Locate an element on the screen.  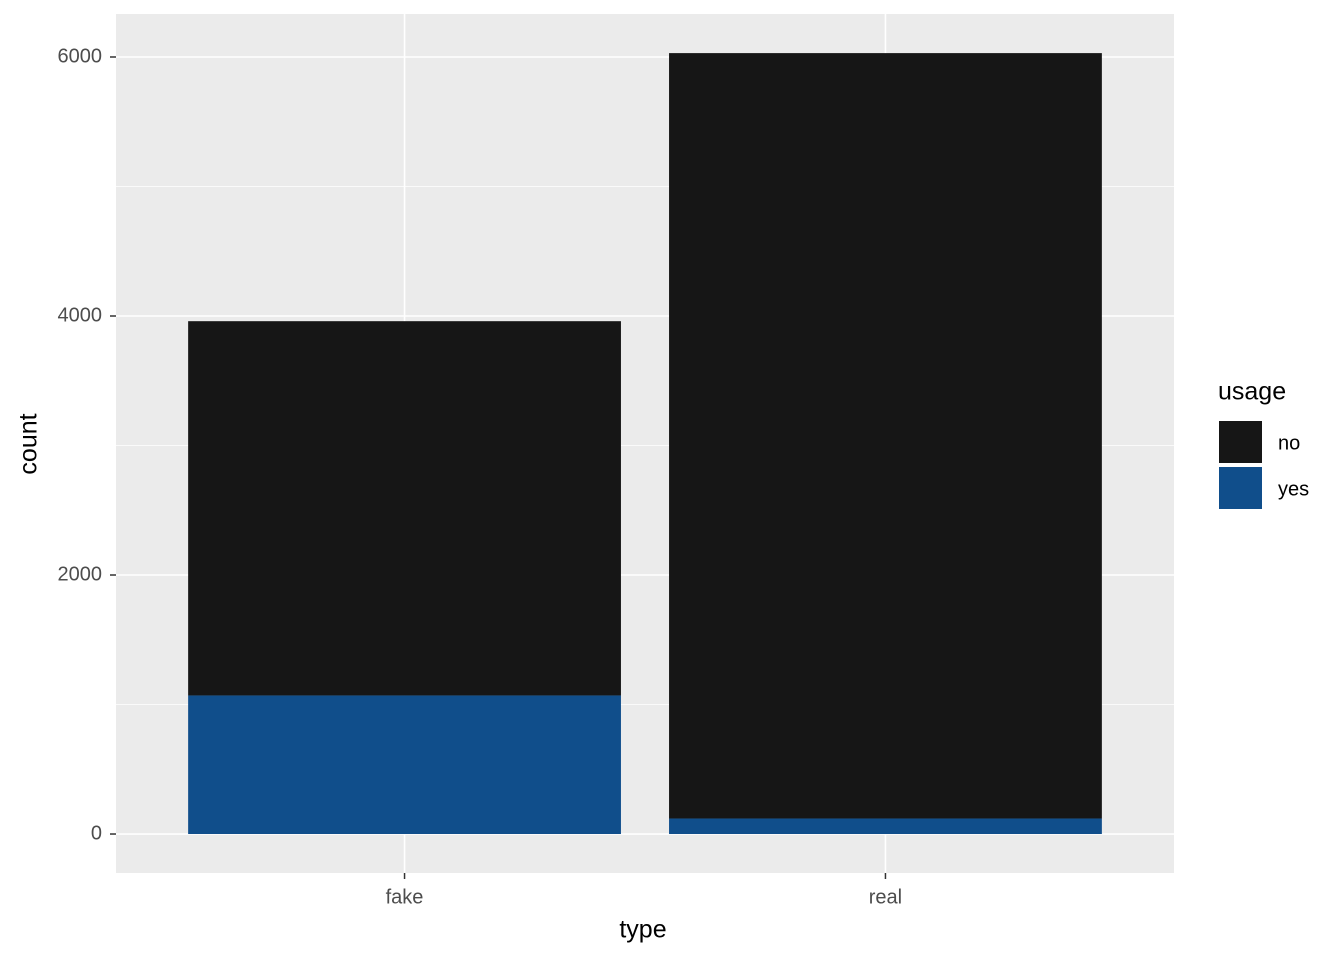
x-axis-title: type is located at coordinates (642, 930).